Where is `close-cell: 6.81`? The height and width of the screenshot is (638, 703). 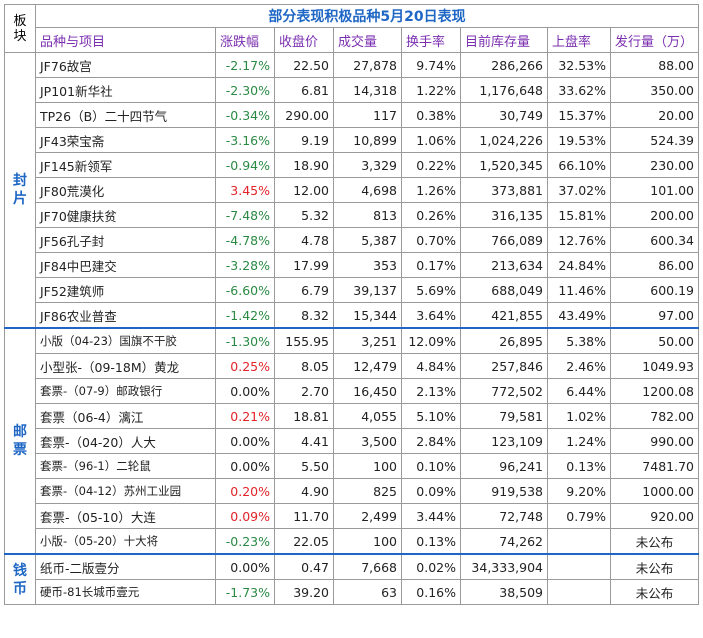 close-cell: 6.81 is located at coordinates (304, 90).